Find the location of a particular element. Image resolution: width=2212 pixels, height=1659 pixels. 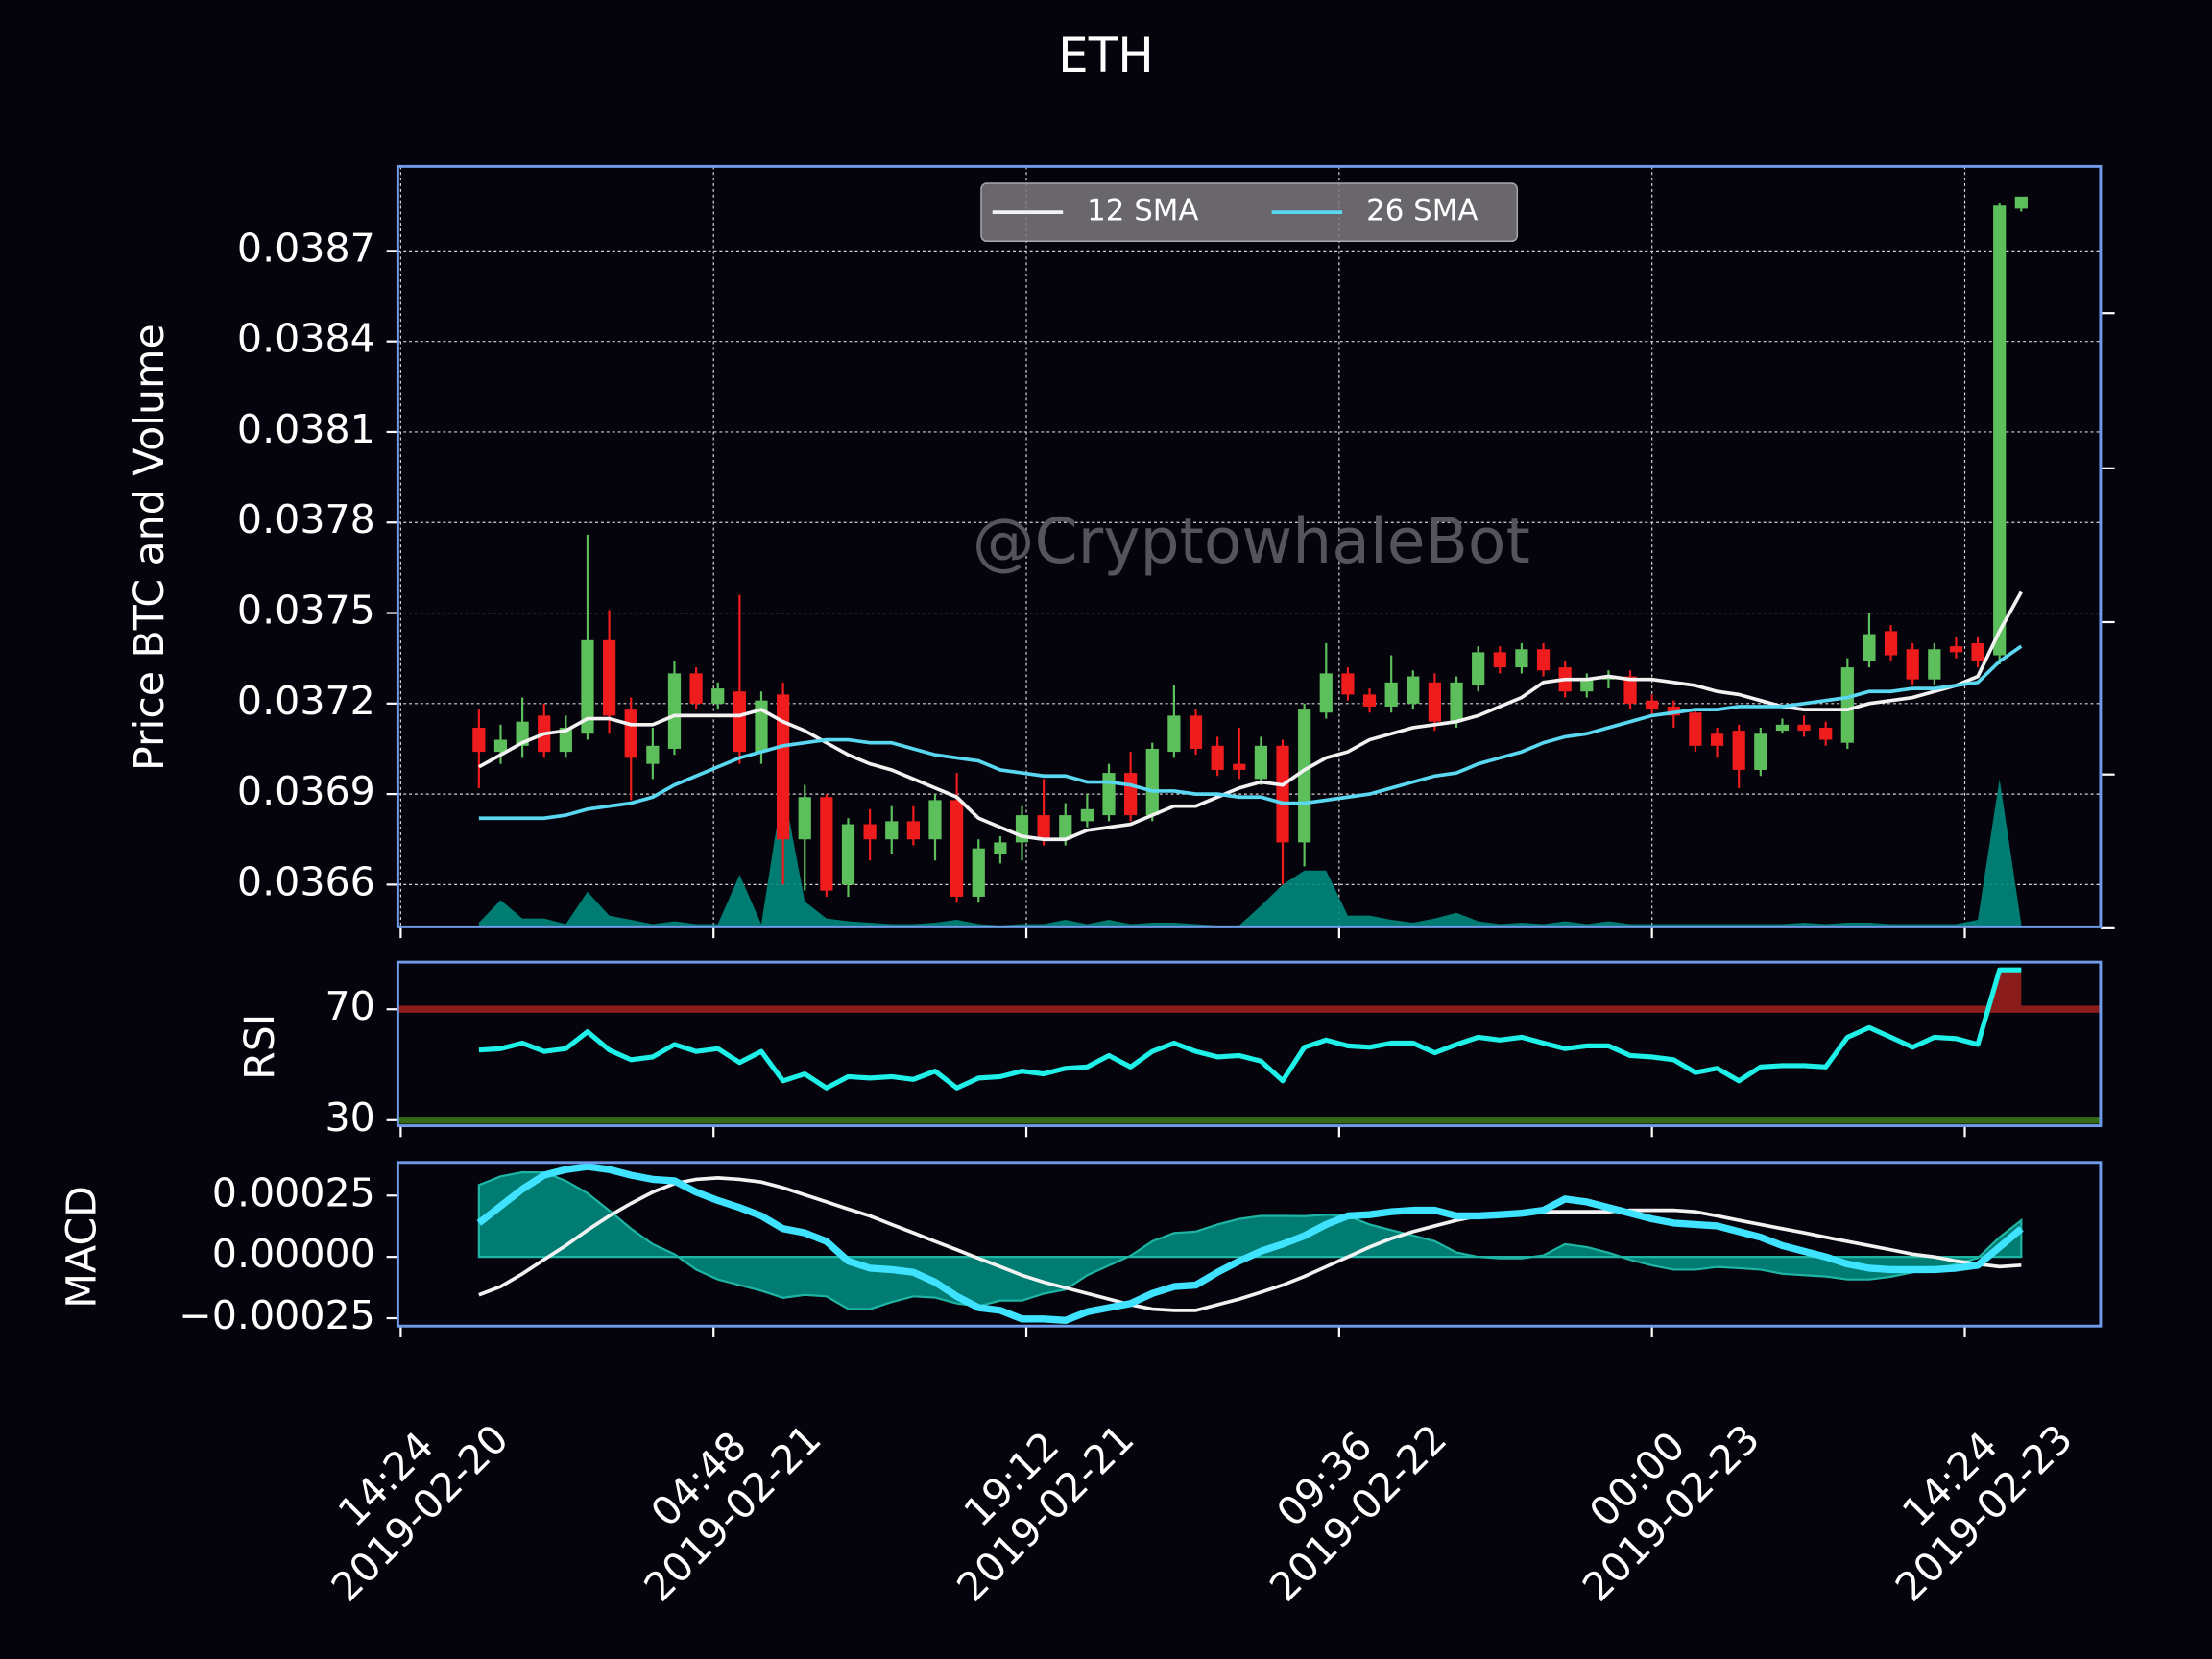

watermark: @CryptowhaleBot is located at coordinates (1251, 542).